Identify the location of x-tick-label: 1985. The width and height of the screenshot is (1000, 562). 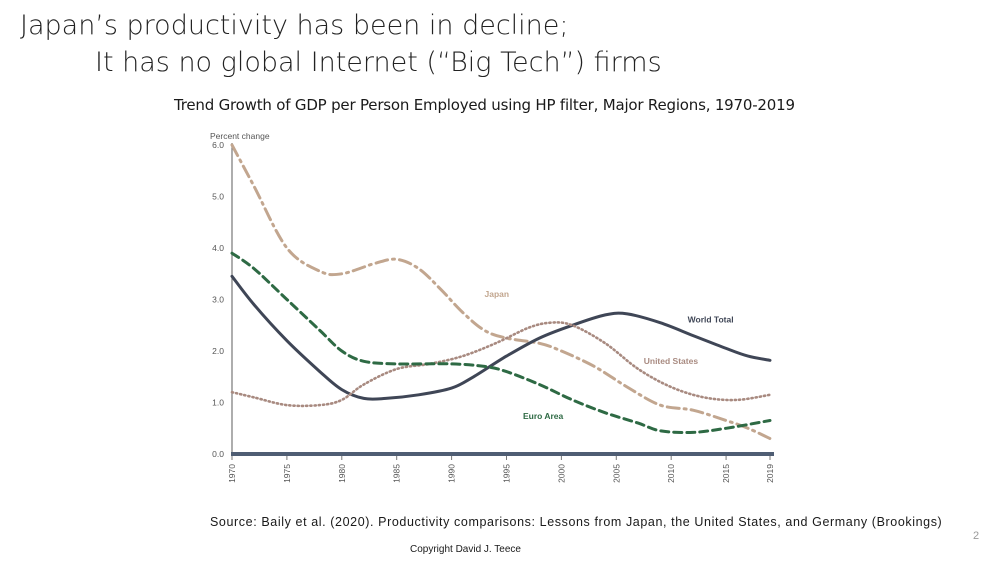
(397, 473).